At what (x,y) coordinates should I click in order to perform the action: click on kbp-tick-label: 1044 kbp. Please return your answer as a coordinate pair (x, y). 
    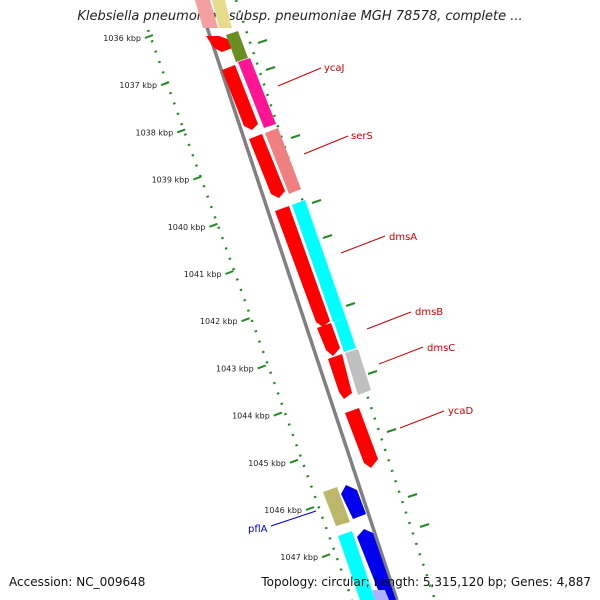
    Looking at the image, I should click on (251, 416).